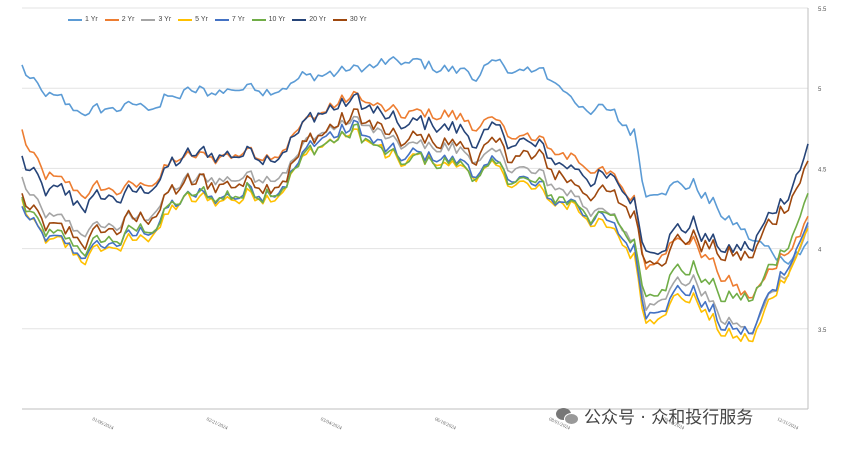 This screenshot has width=846, height=452. Describe the element at coordinates (128, 19) in the screenshot. I see `legend-label: 2 Yr` at that location.